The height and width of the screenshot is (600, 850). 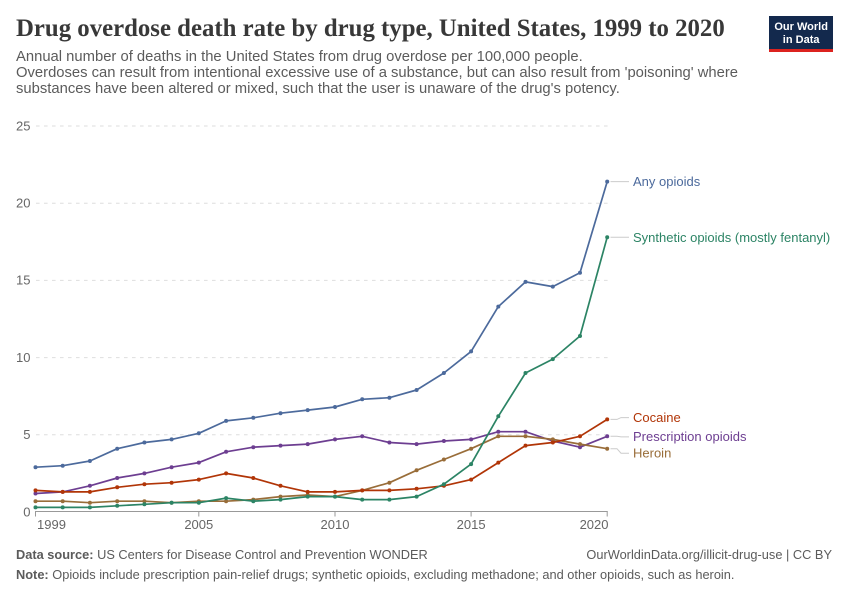 I want to click on svg-text: 2005, so click(x=198, y=524).